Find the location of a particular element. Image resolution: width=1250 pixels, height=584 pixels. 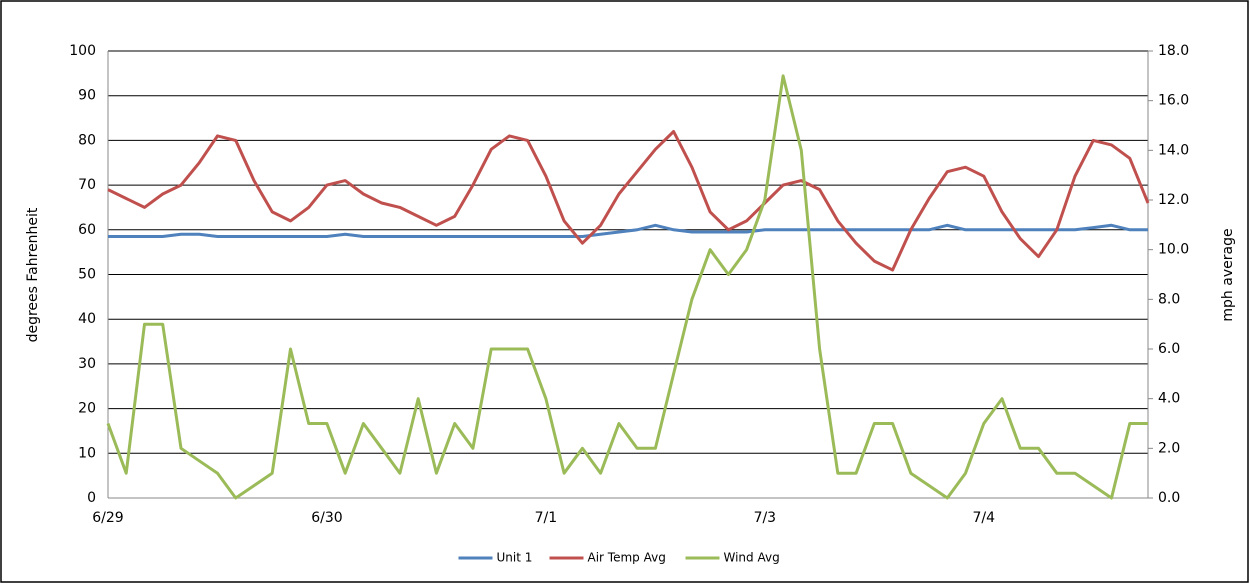

y2-tick-label: 4.0 is located at coordinates (1169, 399).